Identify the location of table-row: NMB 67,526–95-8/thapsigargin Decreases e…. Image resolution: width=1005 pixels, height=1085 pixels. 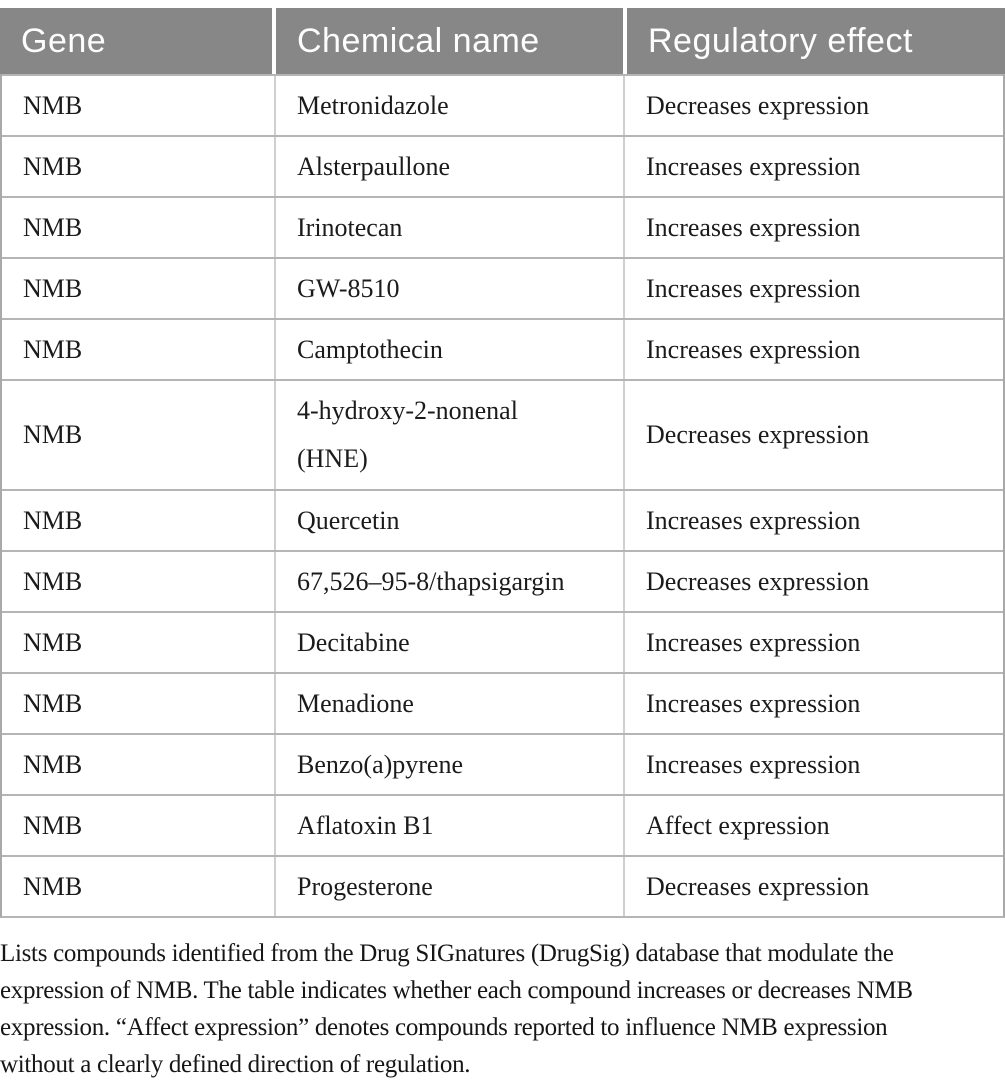
(502, 580).